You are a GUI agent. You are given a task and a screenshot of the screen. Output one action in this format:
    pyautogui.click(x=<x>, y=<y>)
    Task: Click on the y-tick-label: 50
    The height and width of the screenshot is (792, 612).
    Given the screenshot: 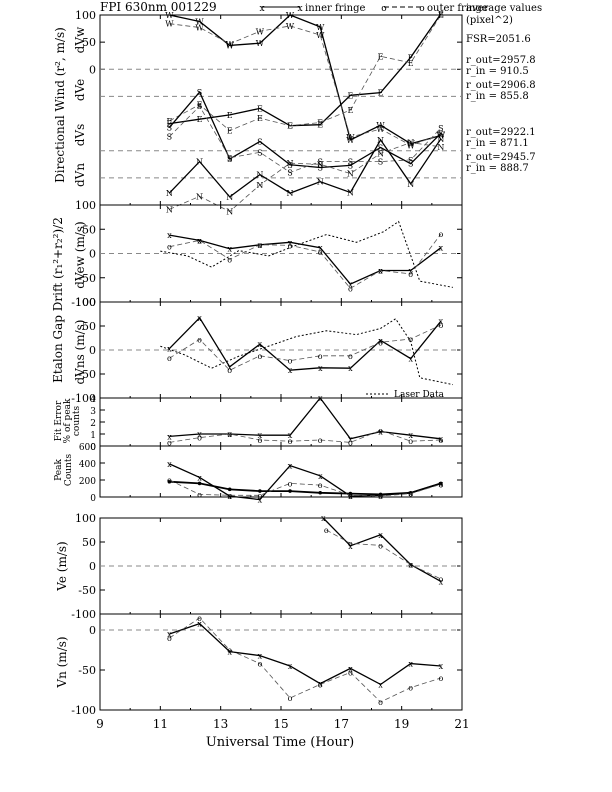 What is the action you would take?
    pyautogui.click(x=89, y=229)
    